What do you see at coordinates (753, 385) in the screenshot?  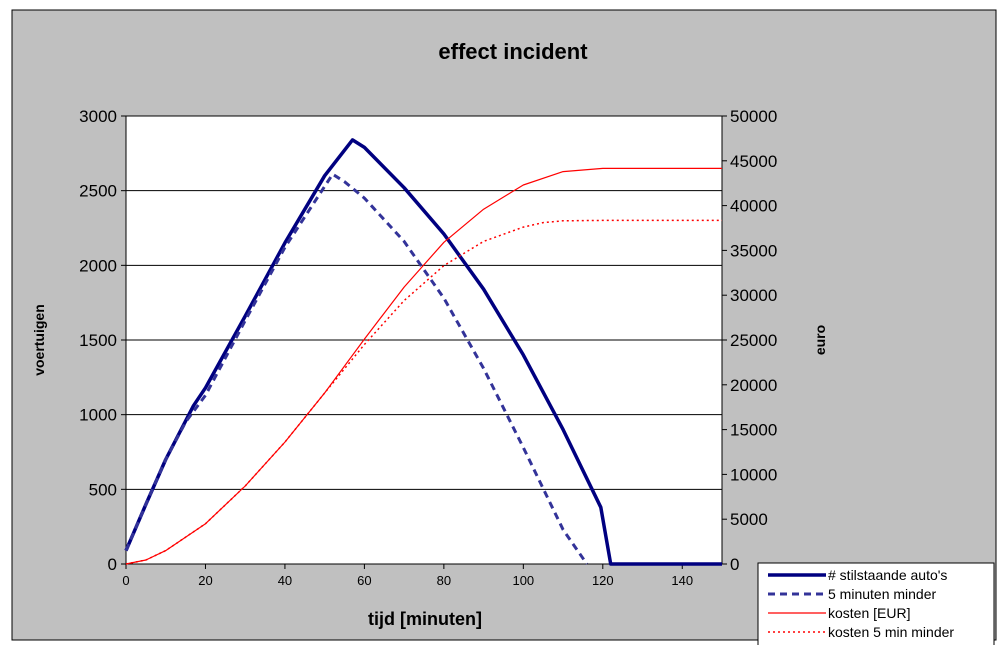 I see `y2-tick-label: 20000` at bounding box center [753, 385].